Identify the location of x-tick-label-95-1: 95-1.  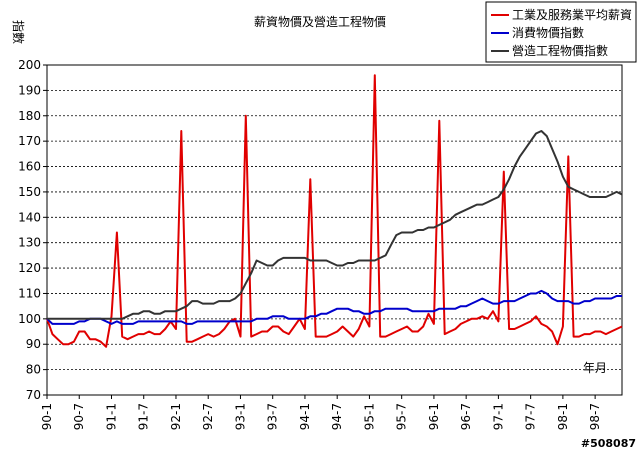
(369, 416).